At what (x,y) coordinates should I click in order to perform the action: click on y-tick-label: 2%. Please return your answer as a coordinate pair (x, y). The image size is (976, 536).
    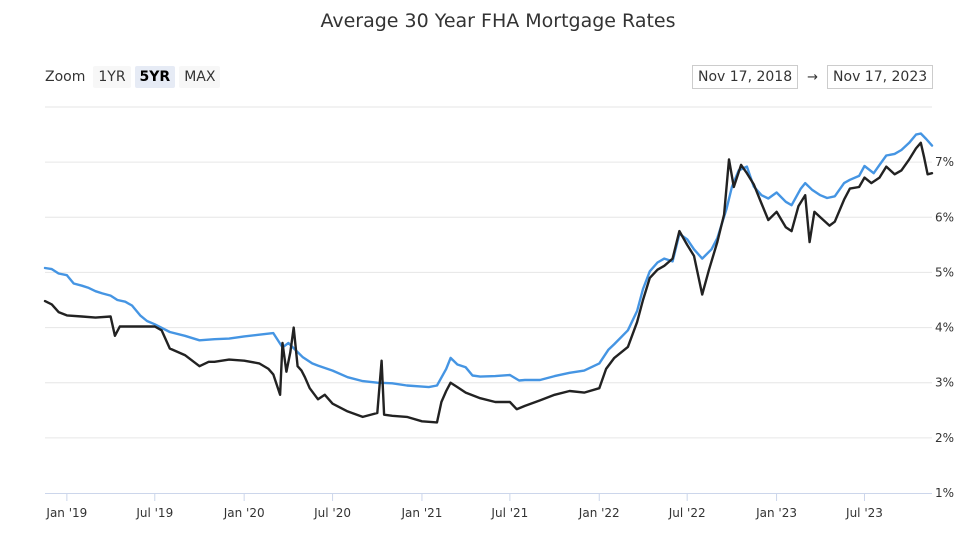
    Looking at the image, I should click on (944, 438).